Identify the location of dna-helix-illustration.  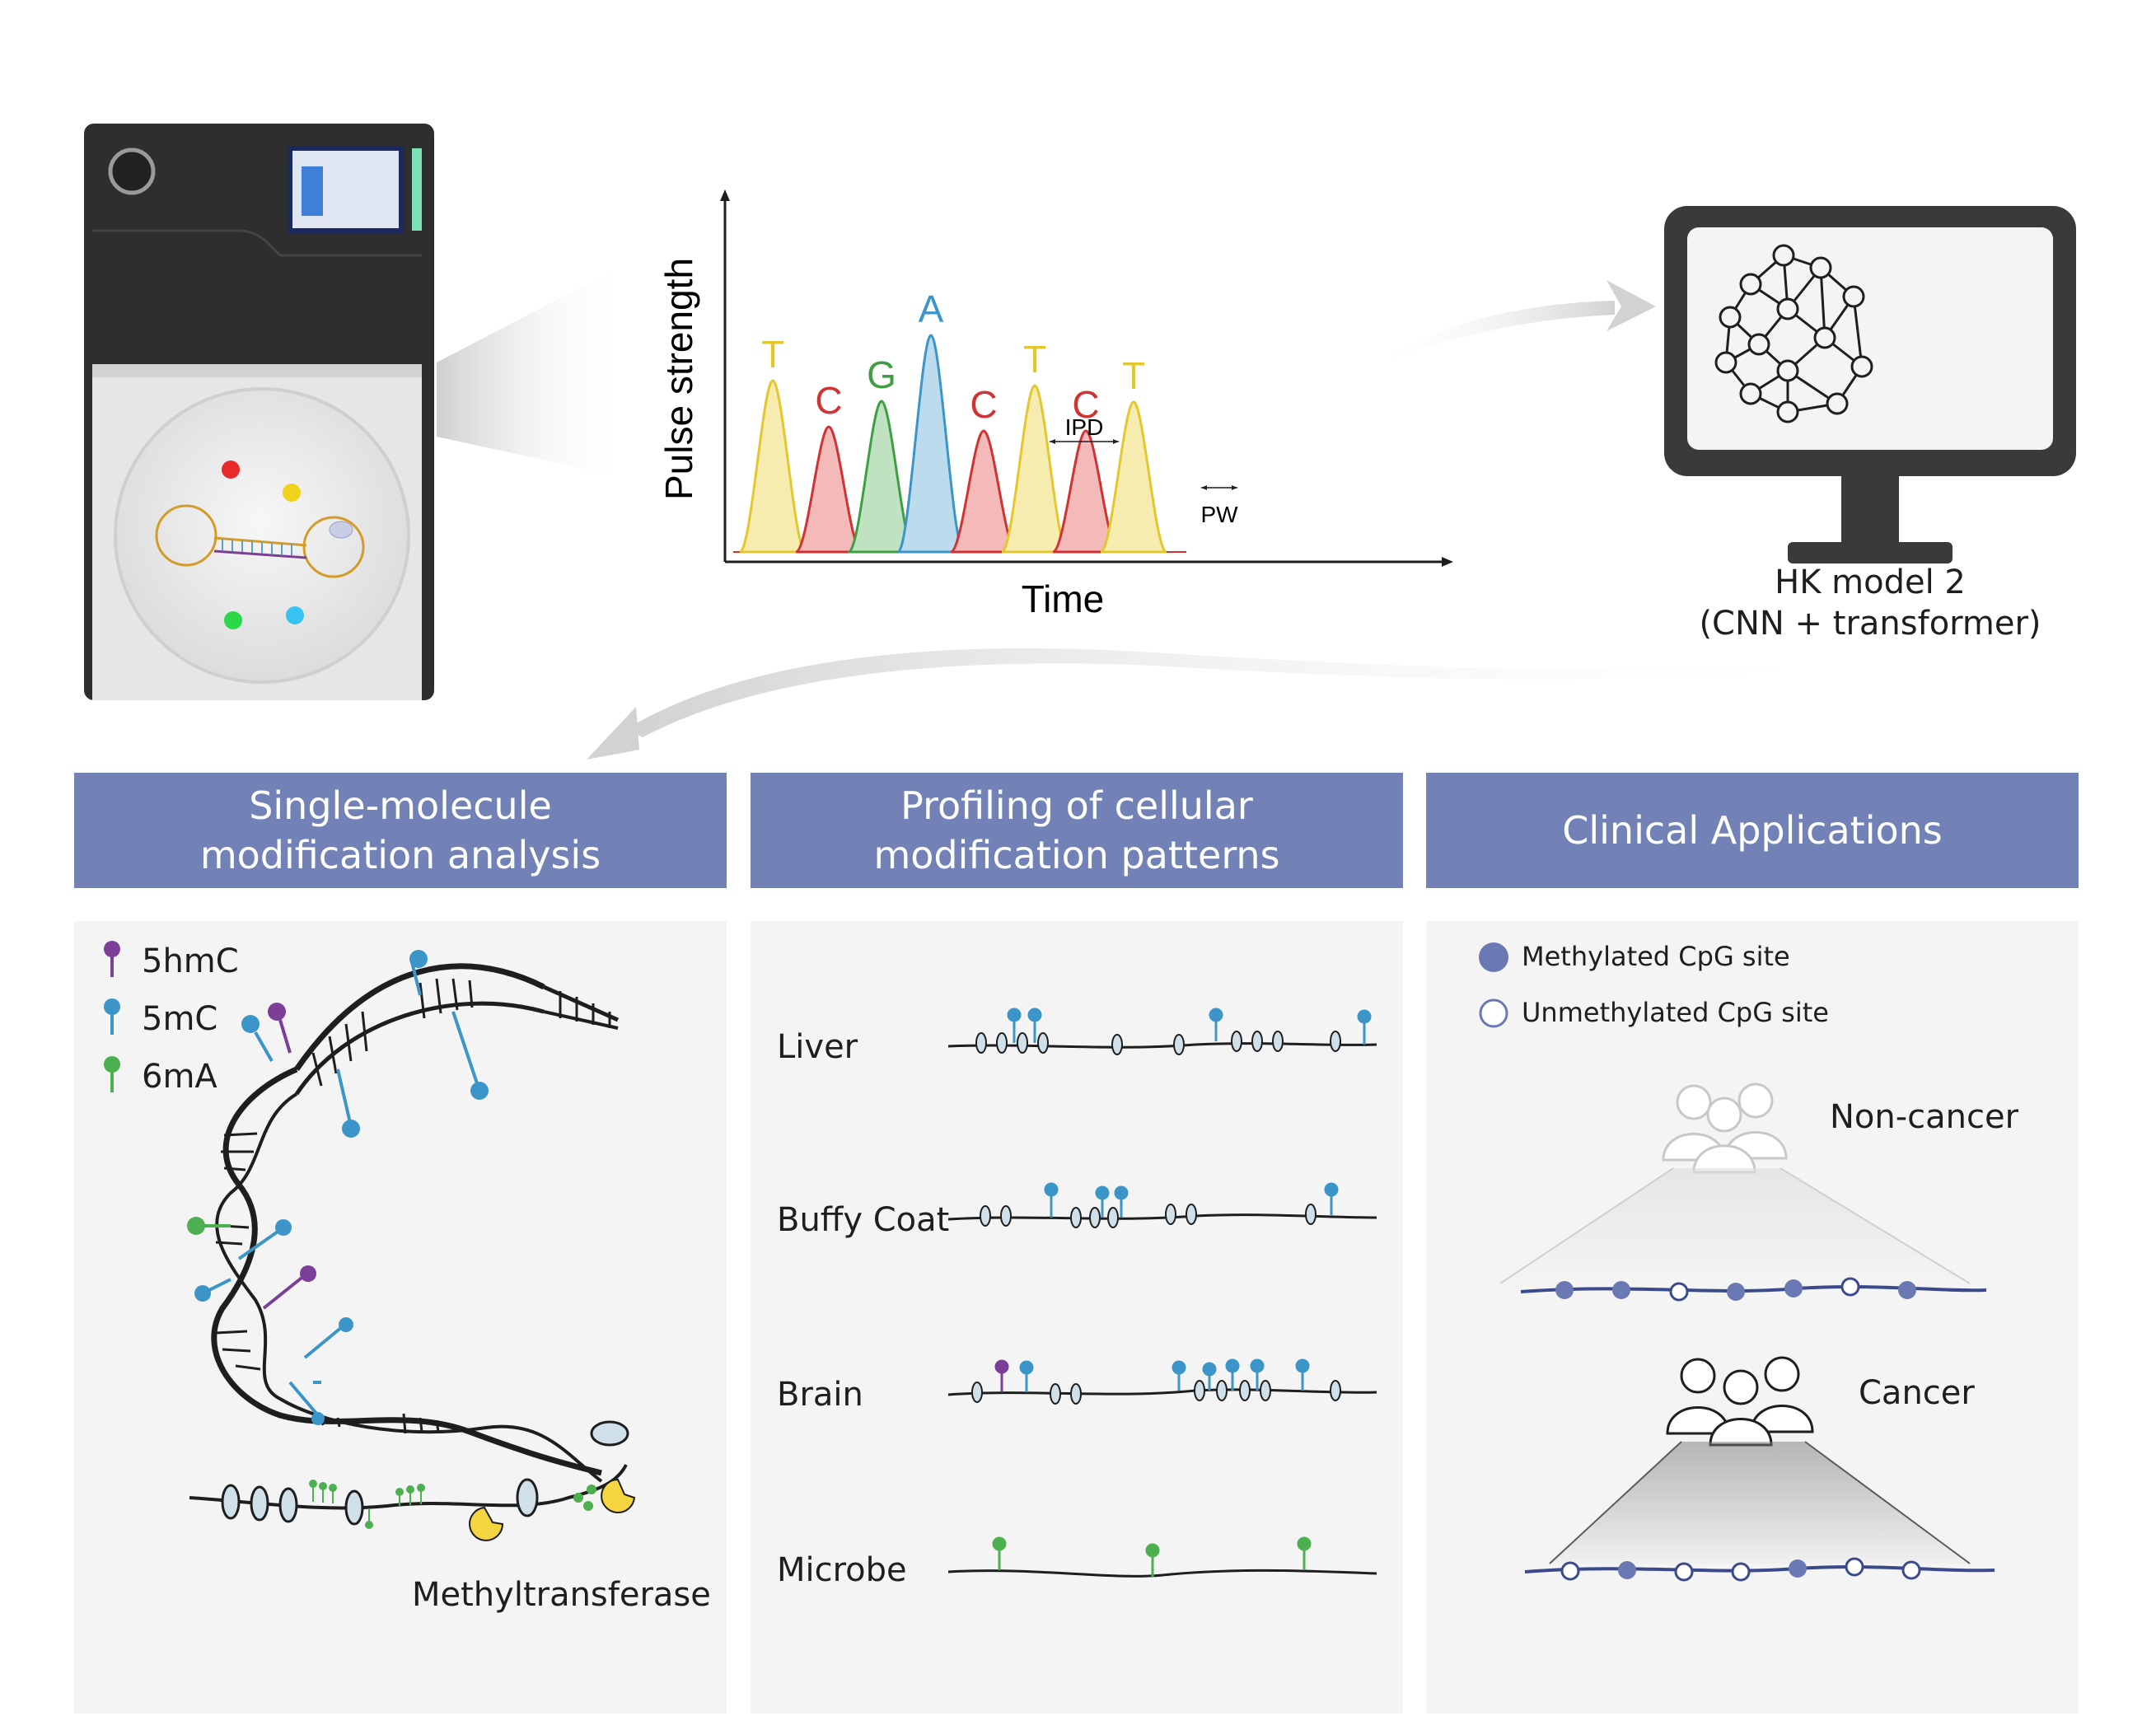
(412, 1245).